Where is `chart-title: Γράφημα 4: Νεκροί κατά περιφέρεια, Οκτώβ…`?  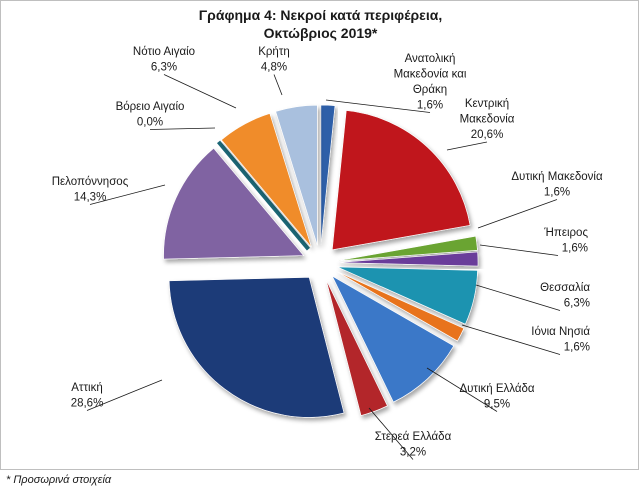 chart-title: Γράφημα 4: Νεκροί κατά περιφέρεια, Οκτώβ… is located at coordinates (320, 24).